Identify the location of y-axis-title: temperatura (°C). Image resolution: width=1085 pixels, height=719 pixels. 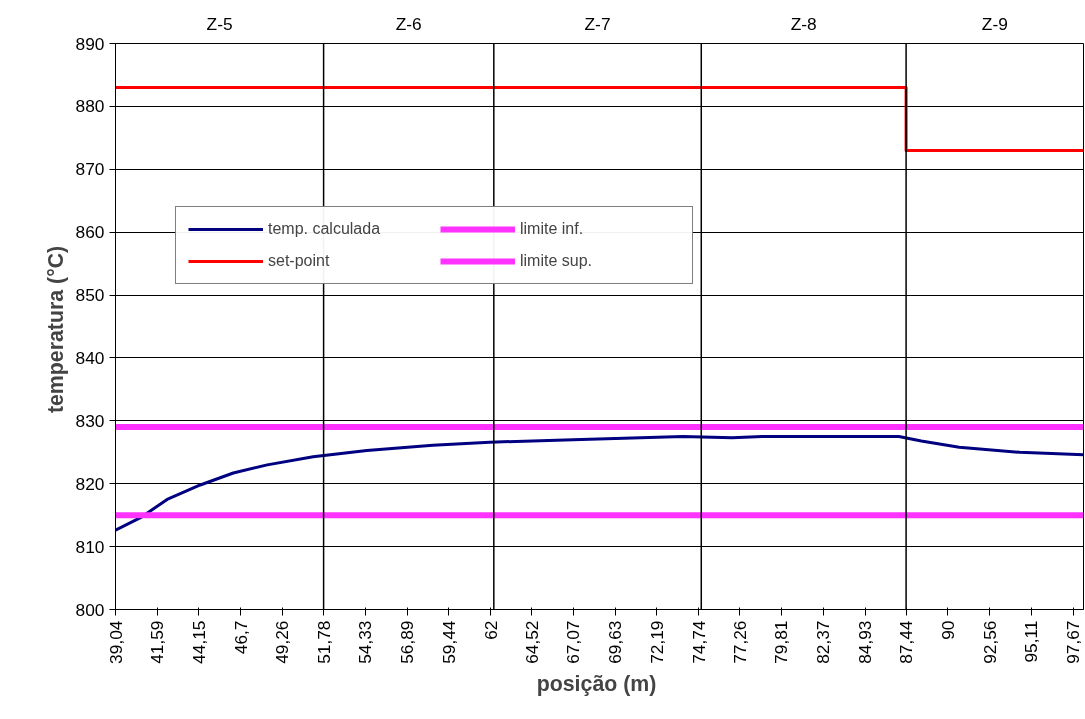
(55, 329).